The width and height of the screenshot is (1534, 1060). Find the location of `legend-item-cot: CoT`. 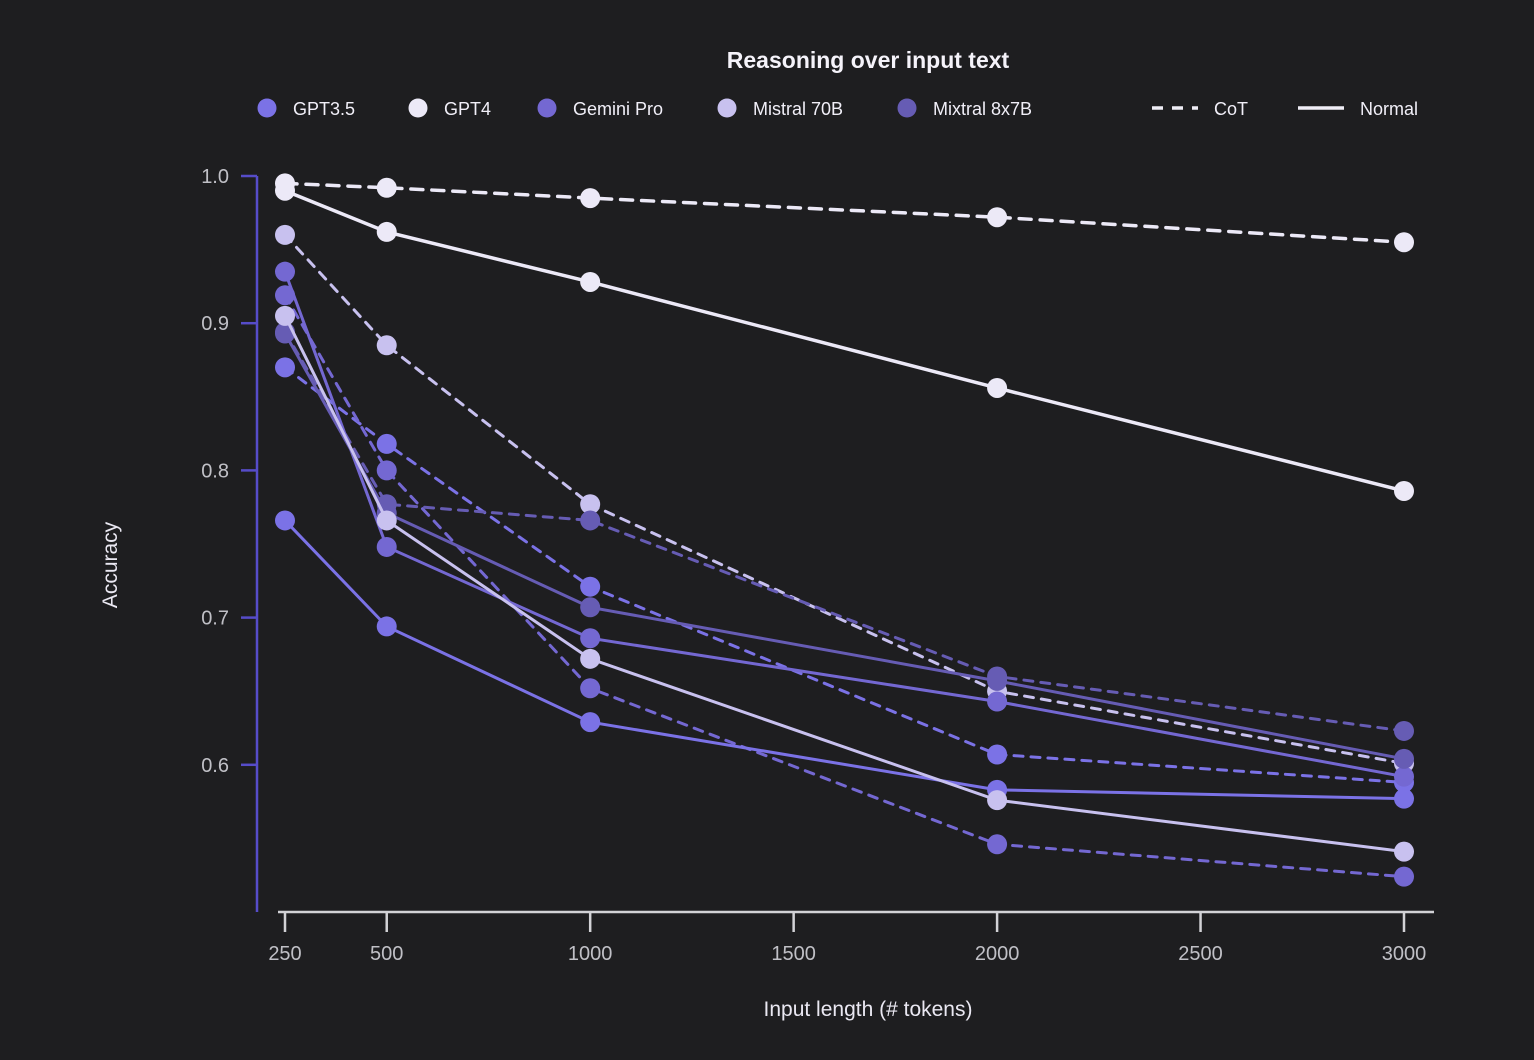

legend-item-cot: CoT is located at coordinates (1200, 109).